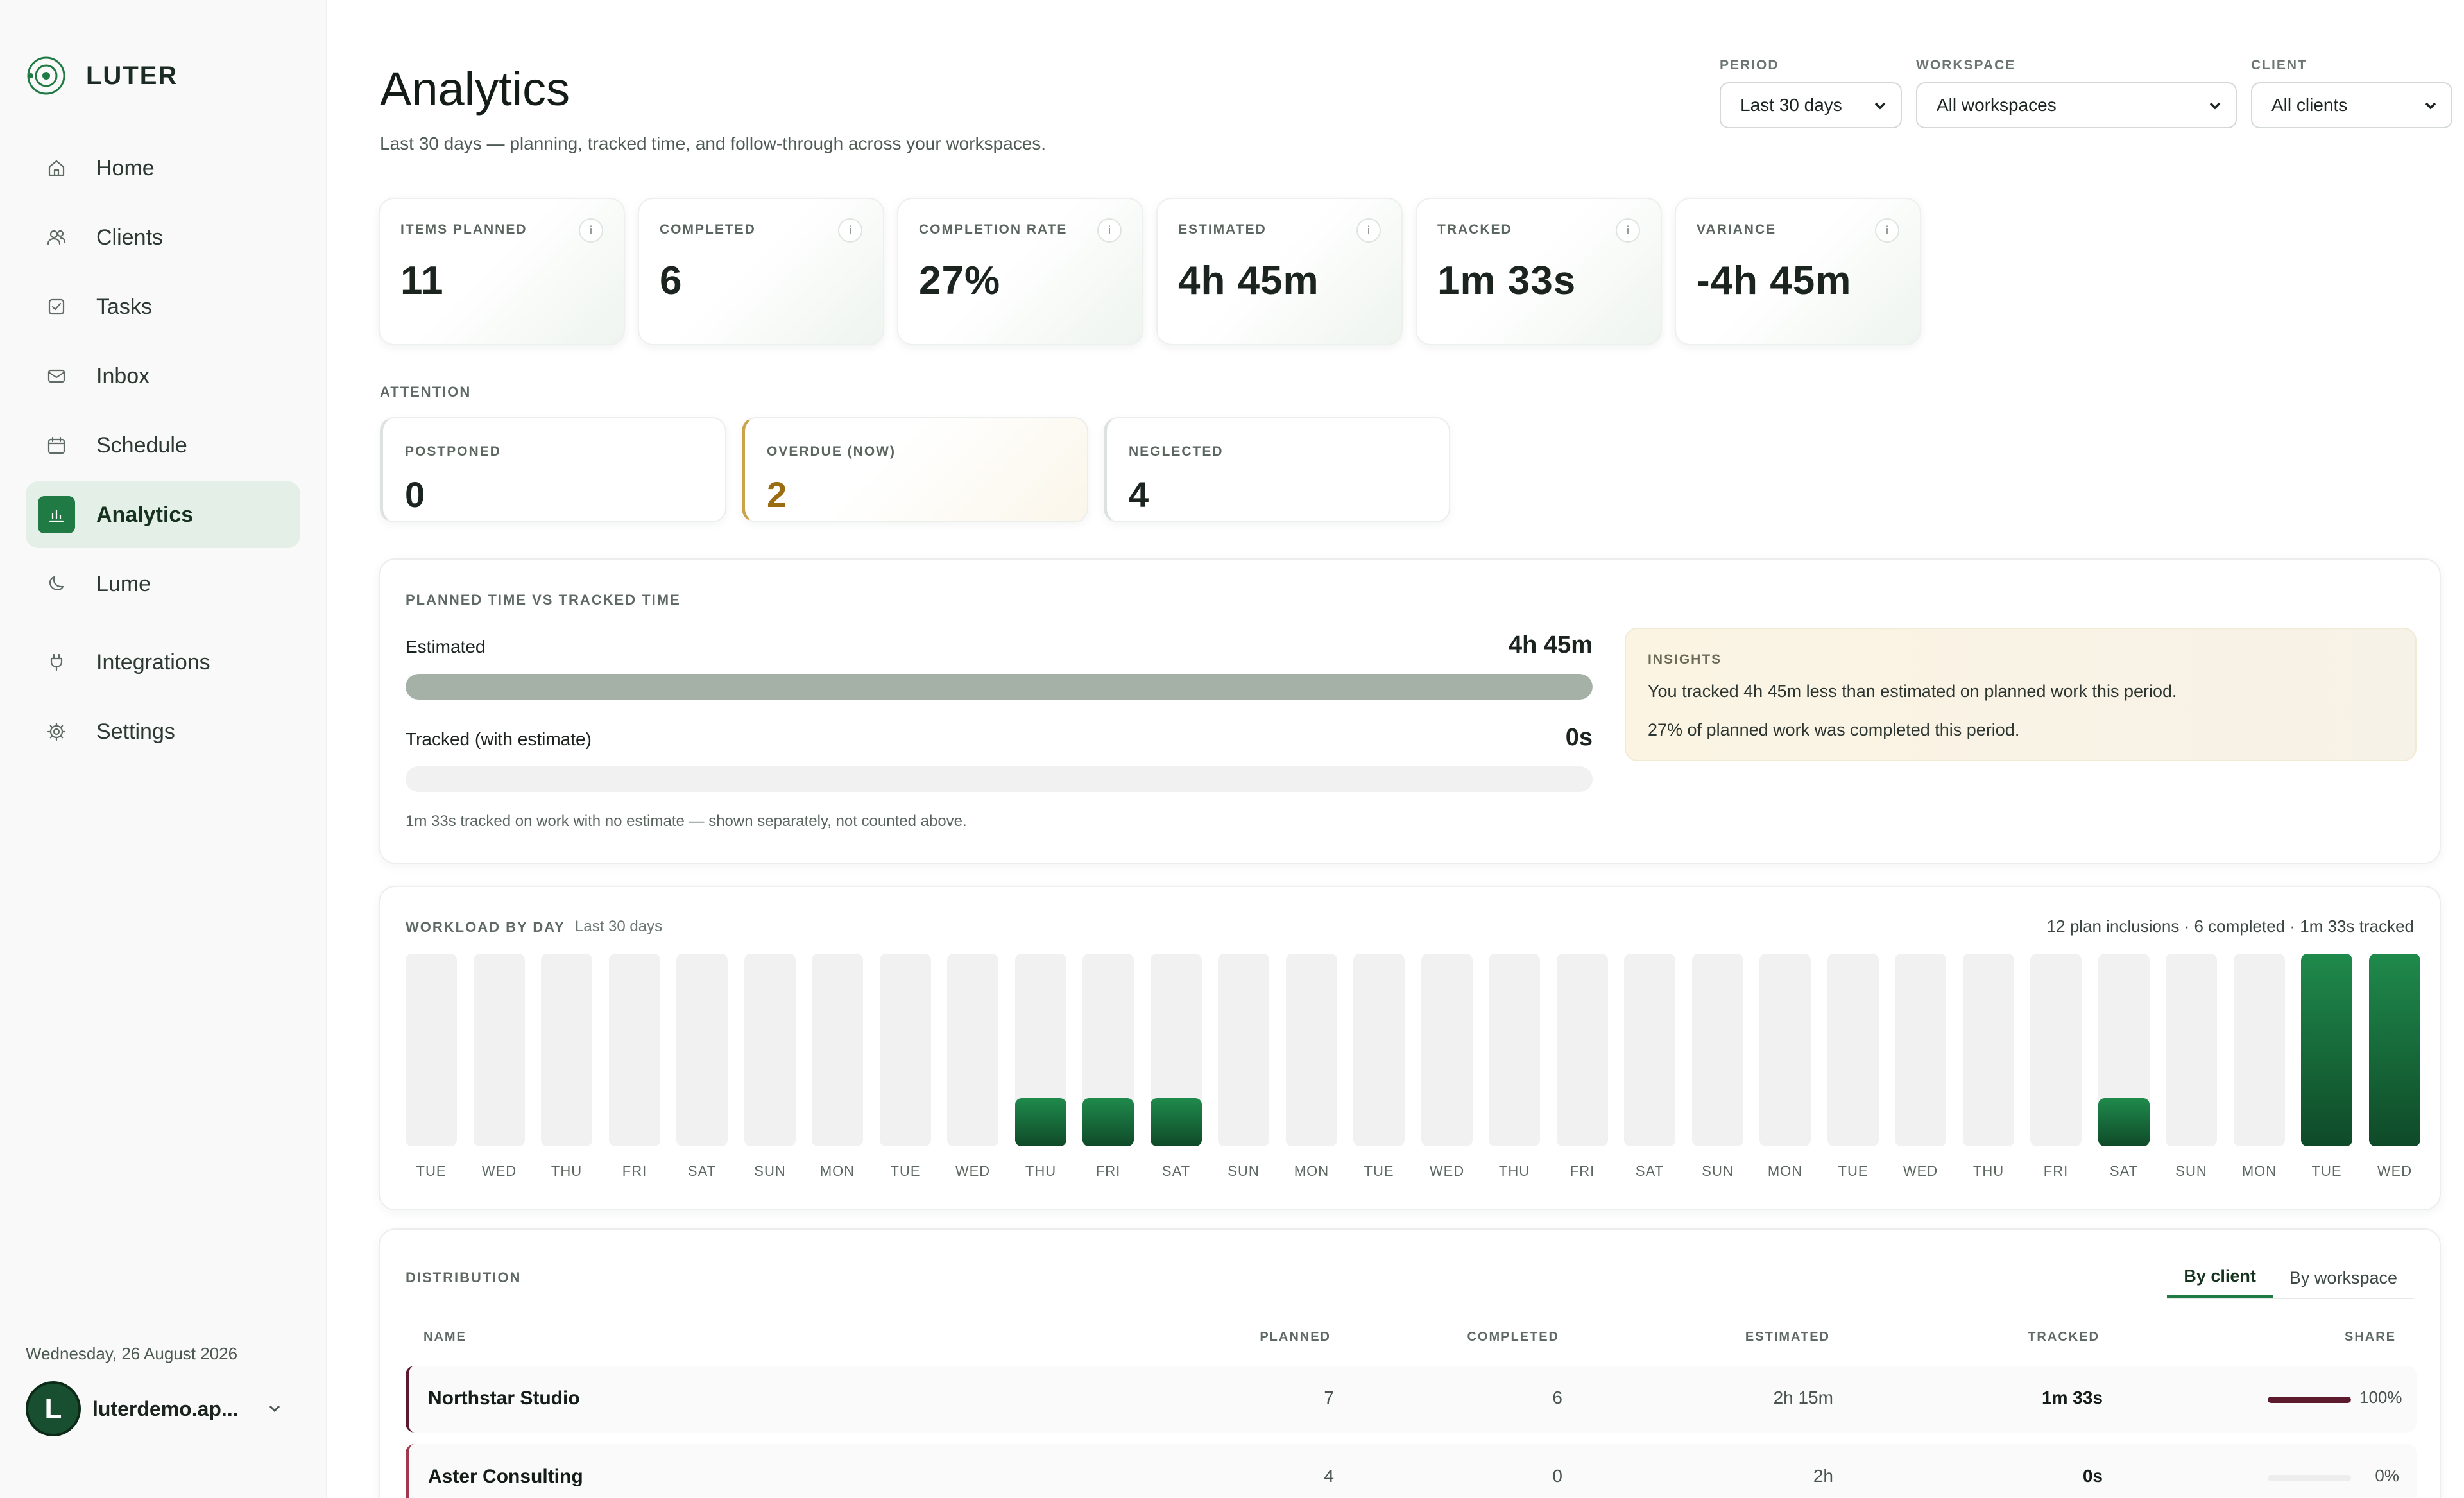 This screenshot has height=1498, width=2464. I want to click on sidebar-item-home: Home, so click(163, 168).